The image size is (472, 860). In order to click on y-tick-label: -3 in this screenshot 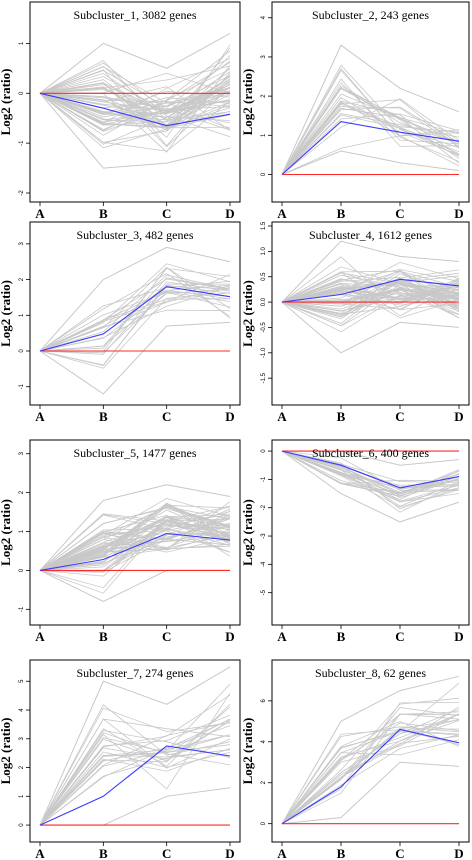, I will do `click(264, 536)`.